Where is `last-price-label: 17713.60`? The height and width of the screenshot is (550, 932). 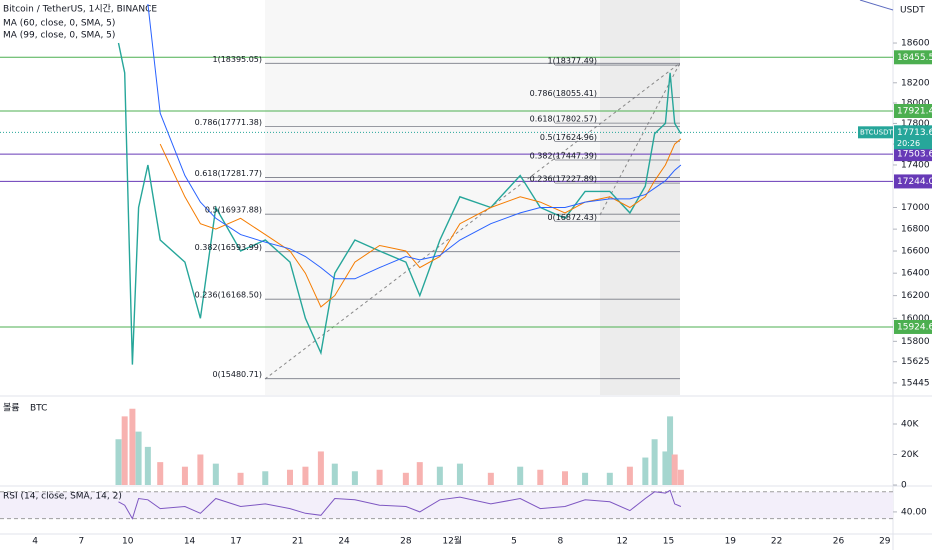 last-price-label: 17713.60 is located at coordinates (914, 133).